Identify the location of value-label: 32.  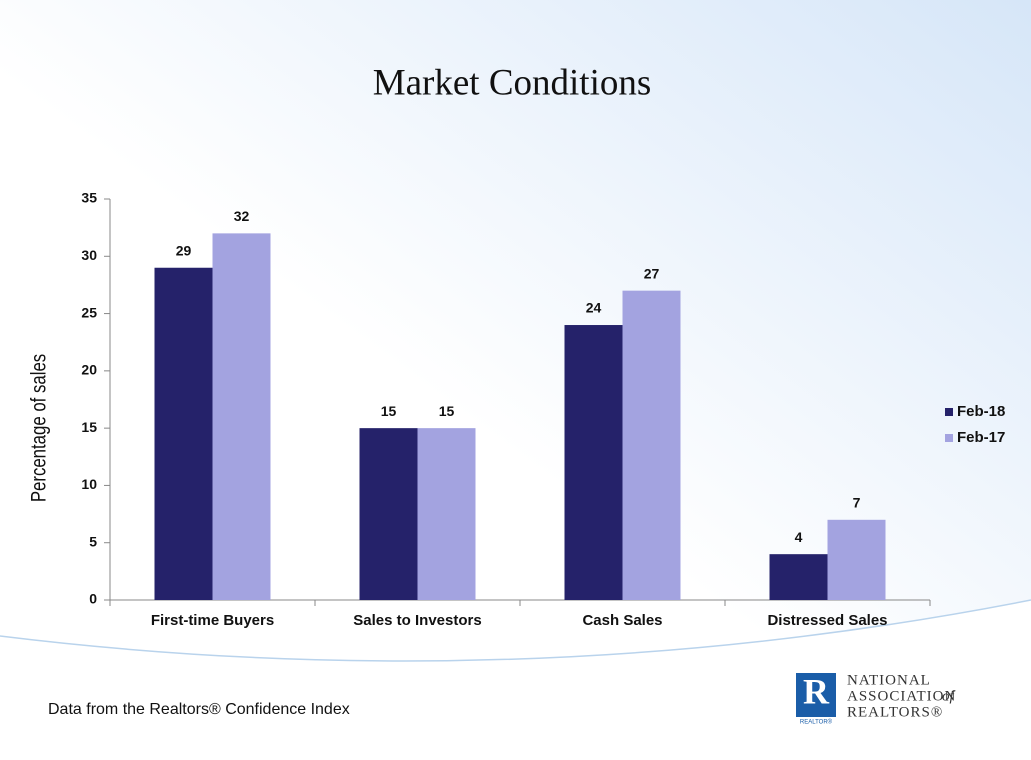
(242, 216).